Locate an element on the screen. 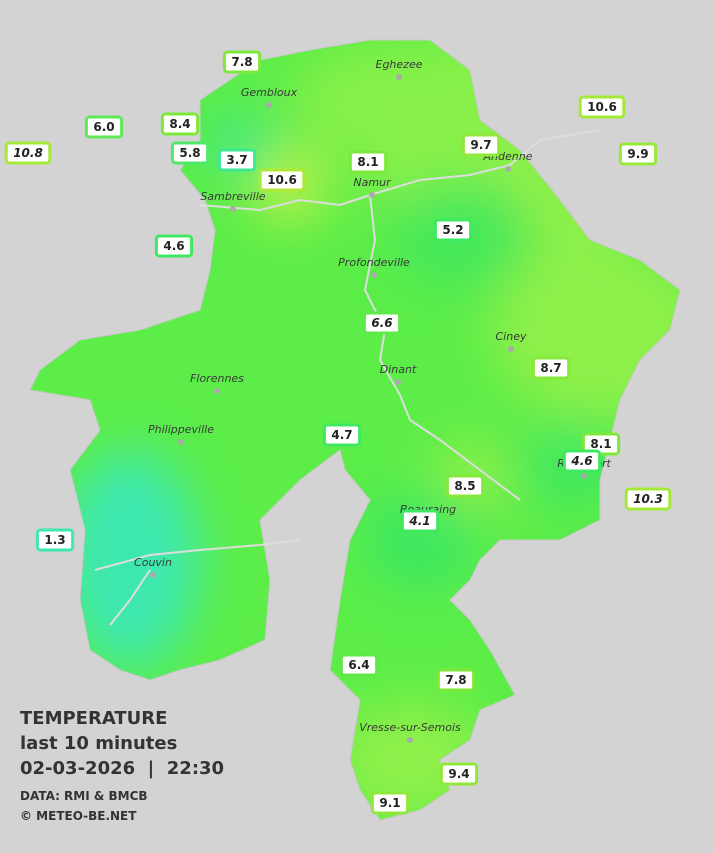 The width and height of the screenshot is (713, 853). city-name: Vresse-sur-Semois is located at coordinates (410, 727).